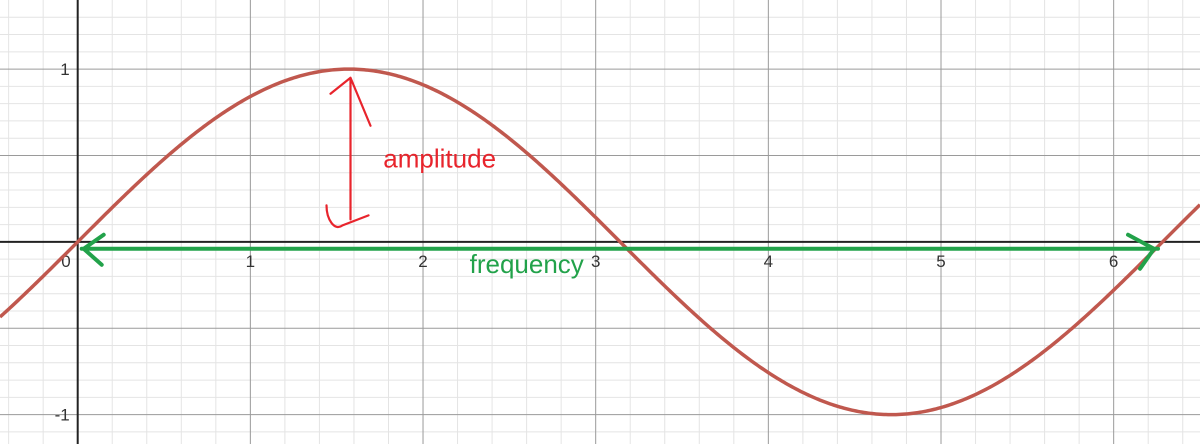  Describe the element at coordinates (65, 261) in the screenshot. I see `x-tick-label: 0` at that location.